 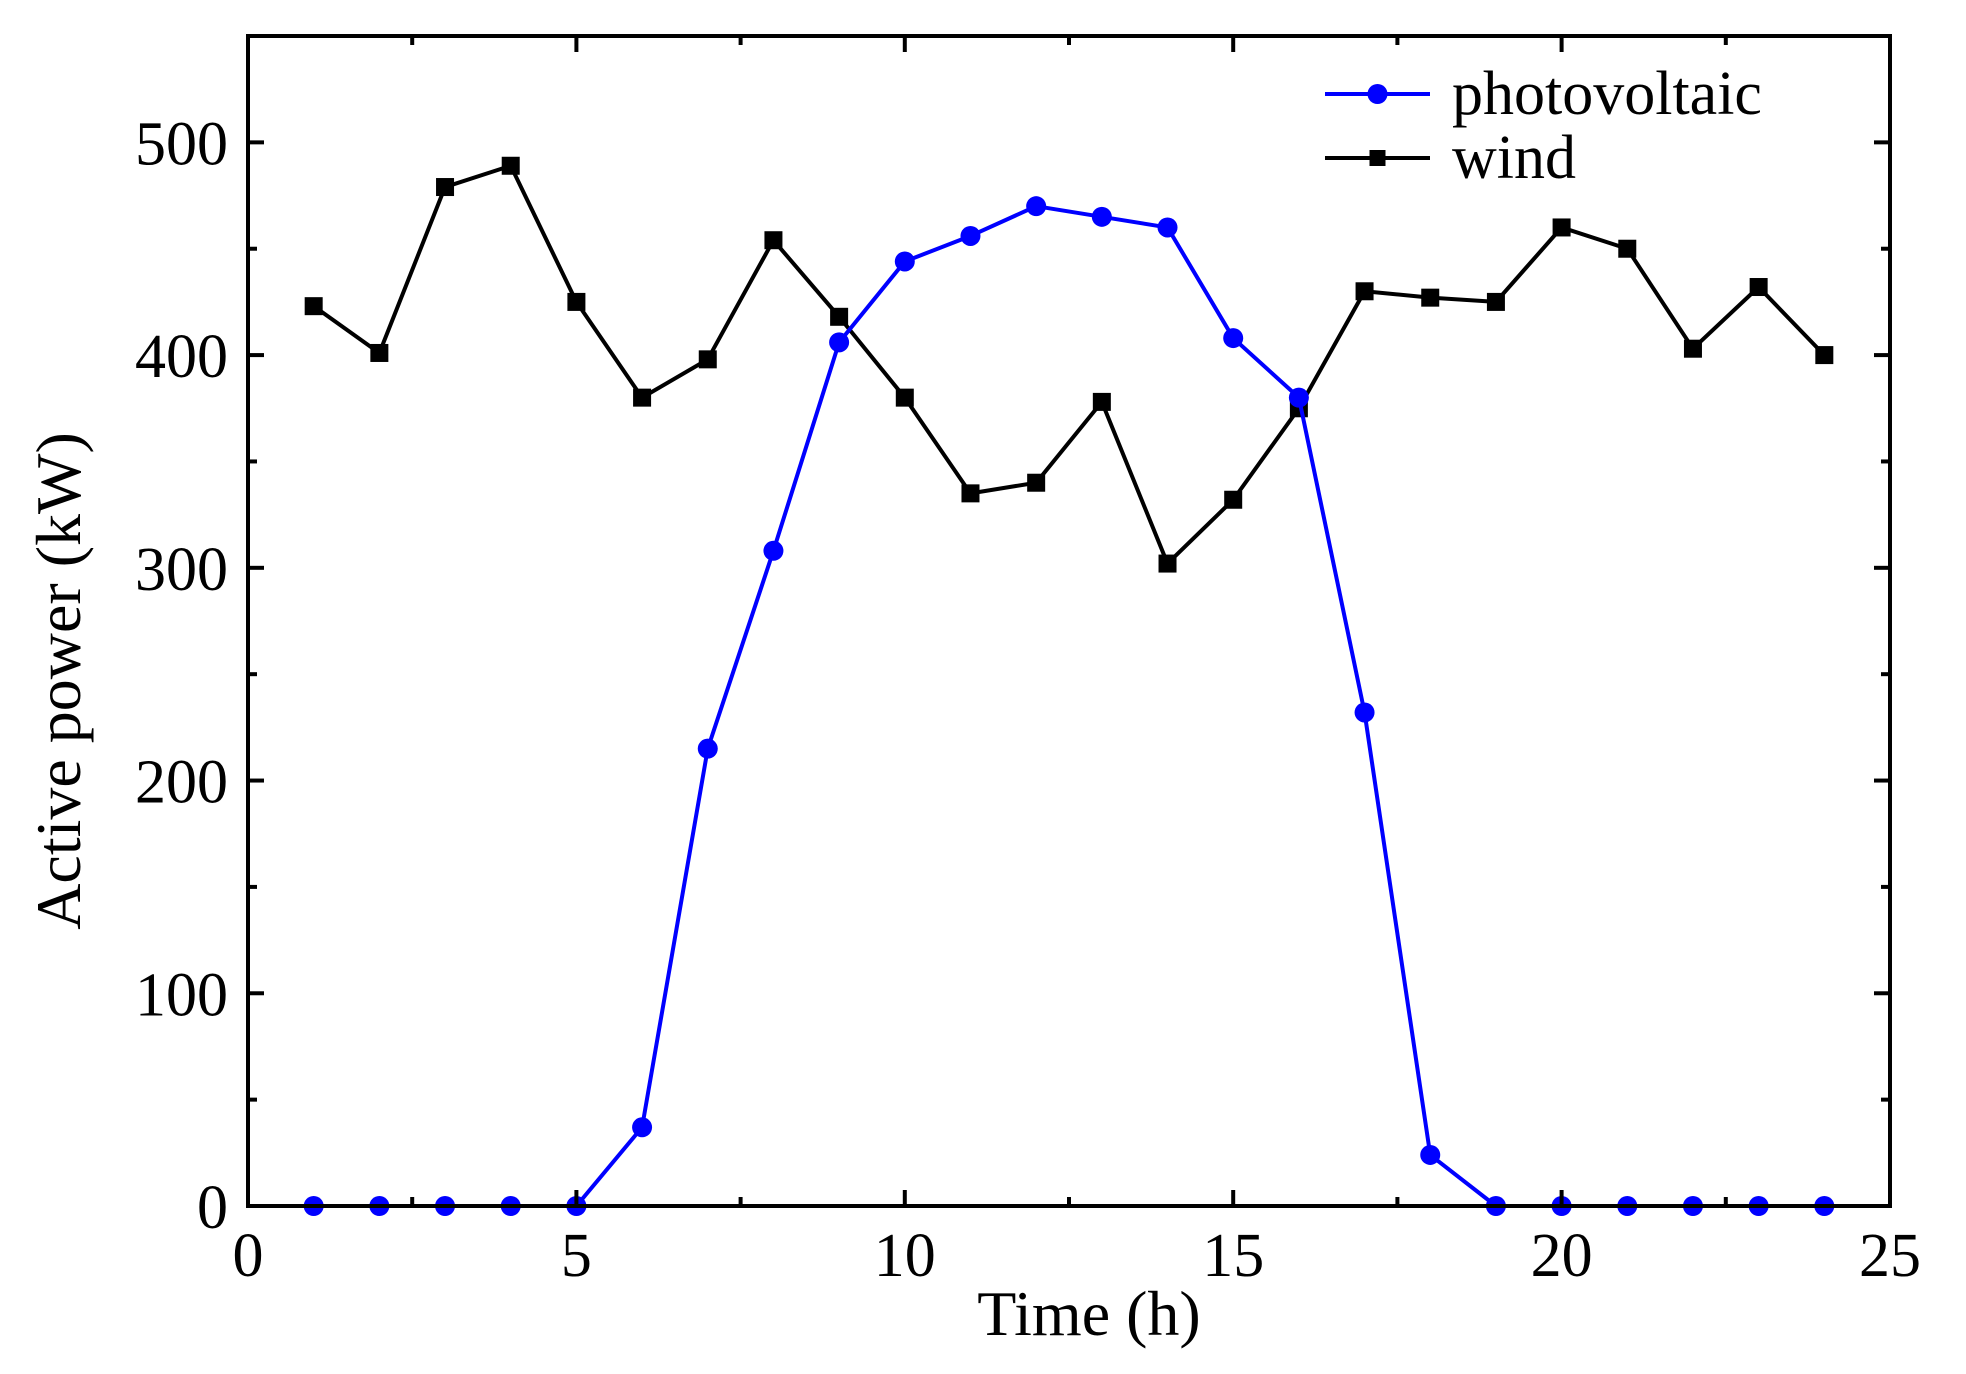 I want to click on y-tick-label: 200, so click(x=181, y=783).